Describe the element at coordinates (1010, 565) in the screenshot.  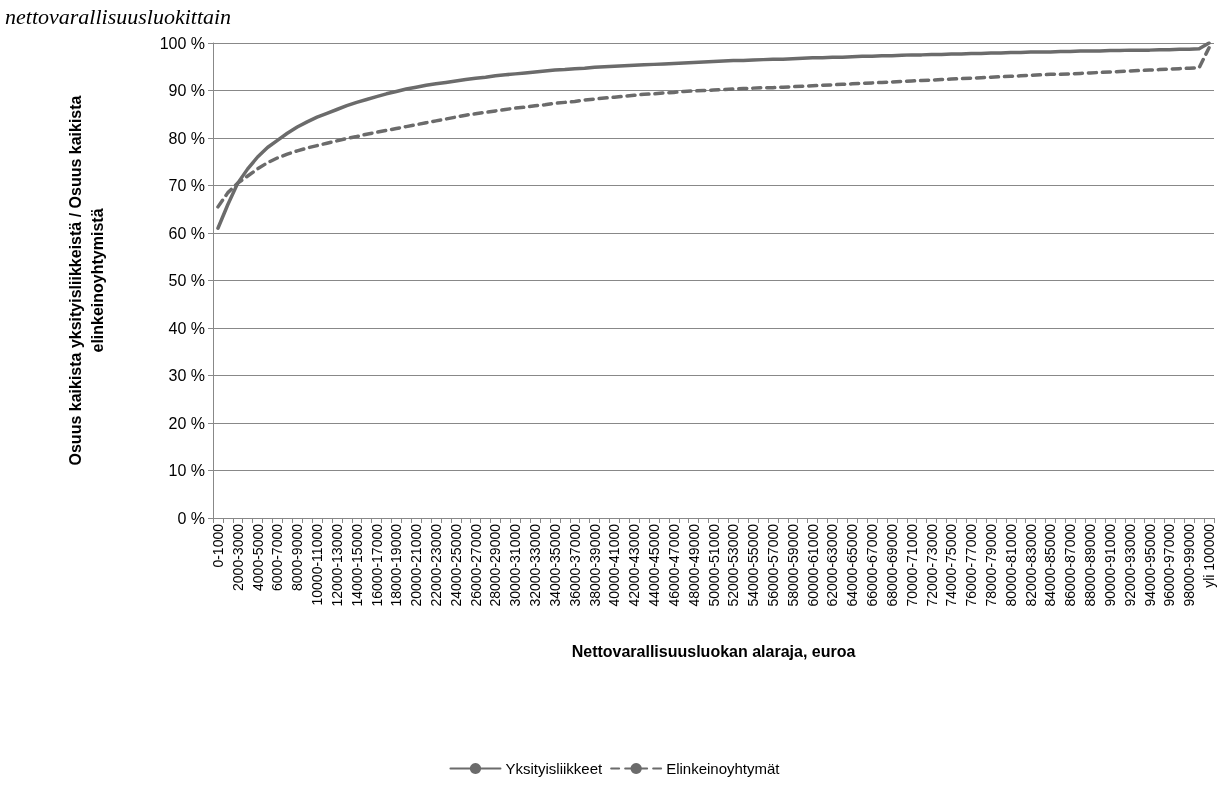
I see `x-tick-label: 80000-81000` at that location.